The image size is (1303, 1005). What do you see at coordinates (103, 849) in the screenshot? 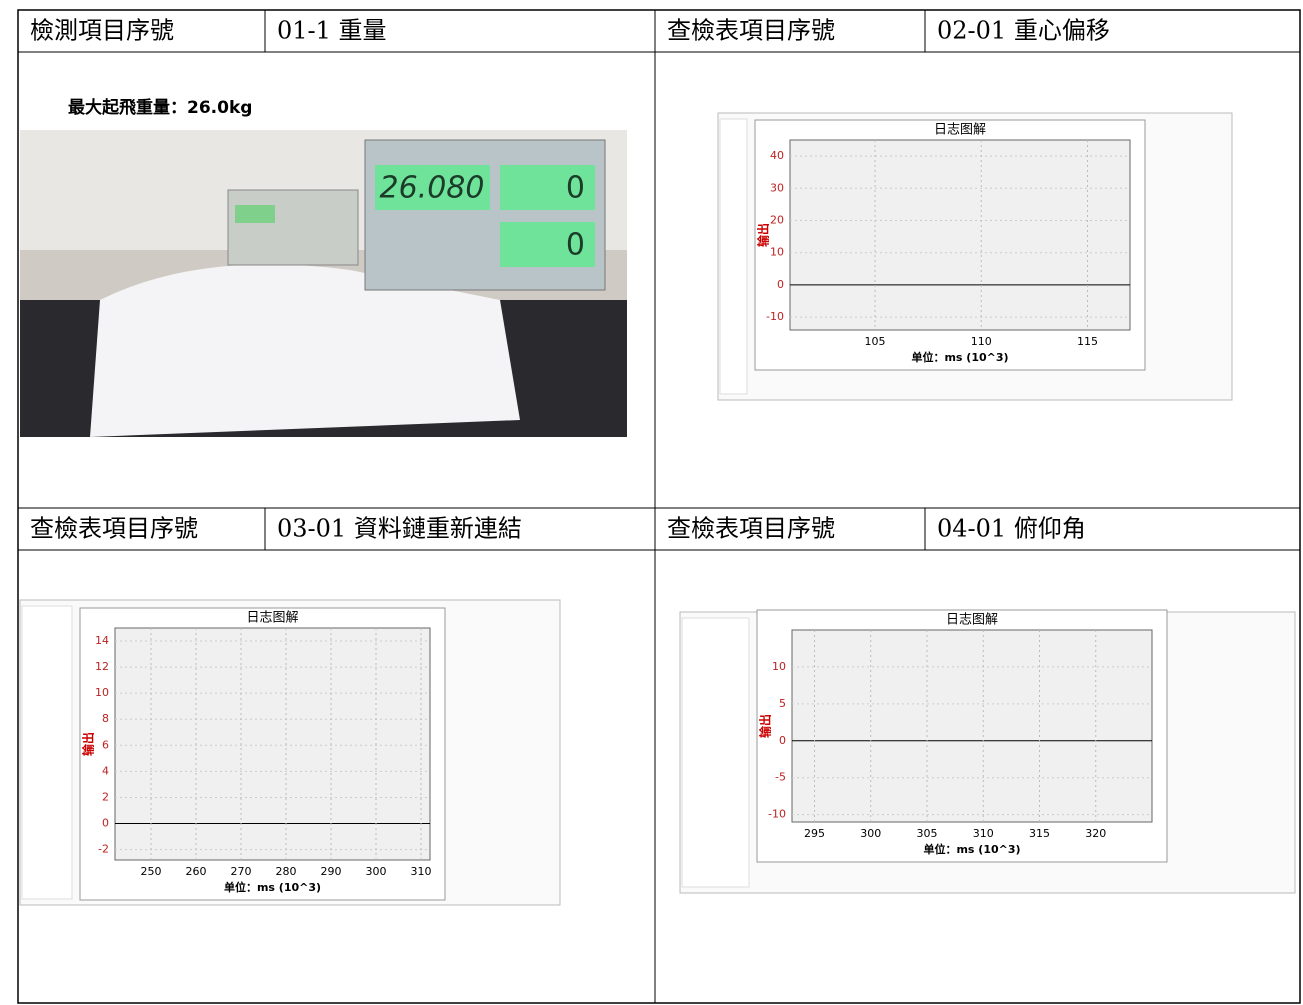
I see `y-tick-label: -2` at bounding box center [103, 849].